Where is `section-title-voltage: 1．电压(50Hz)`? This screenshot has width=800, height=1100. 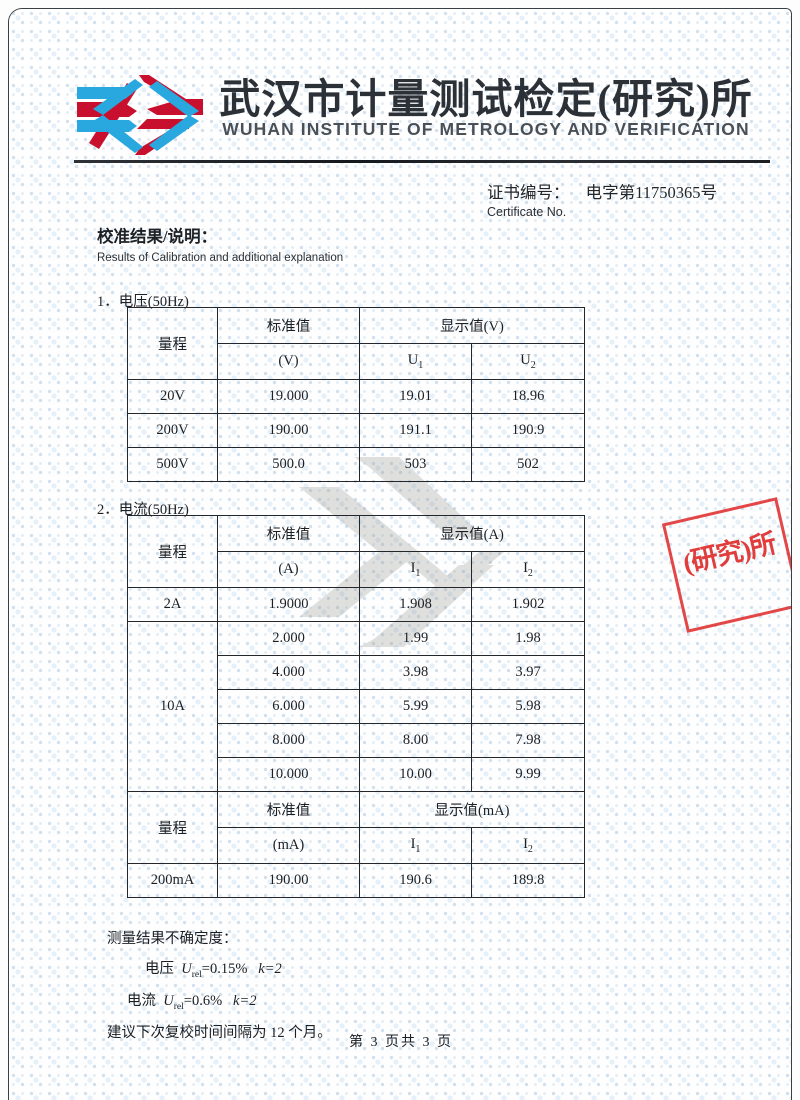 section-title-voltage: 1．电压(50Hz) is located at coordinates (143, 302).